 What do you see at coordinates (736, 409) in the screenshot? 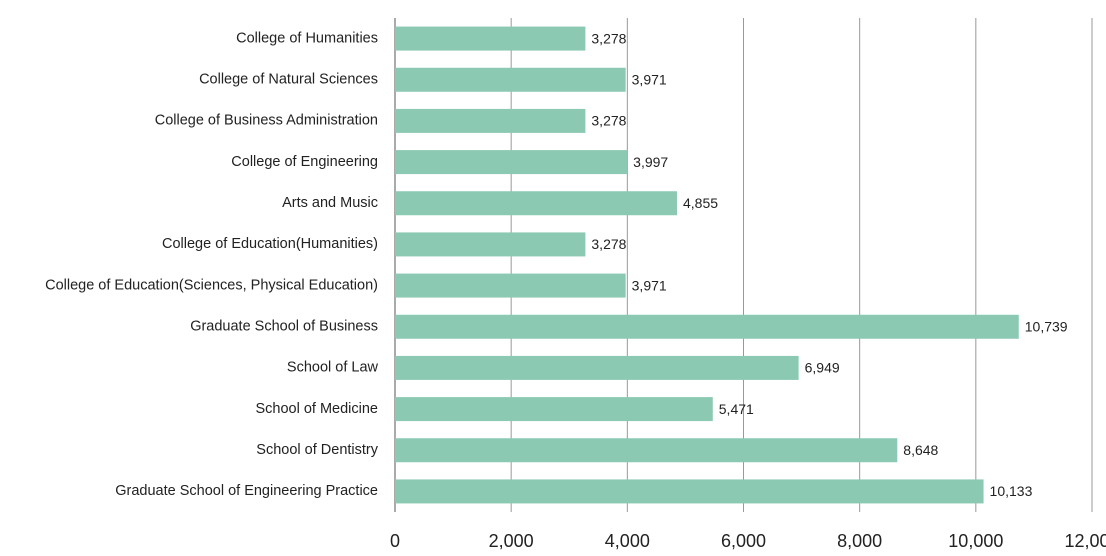
I see `value-label: 5,471` at bounding box center [736, 409].